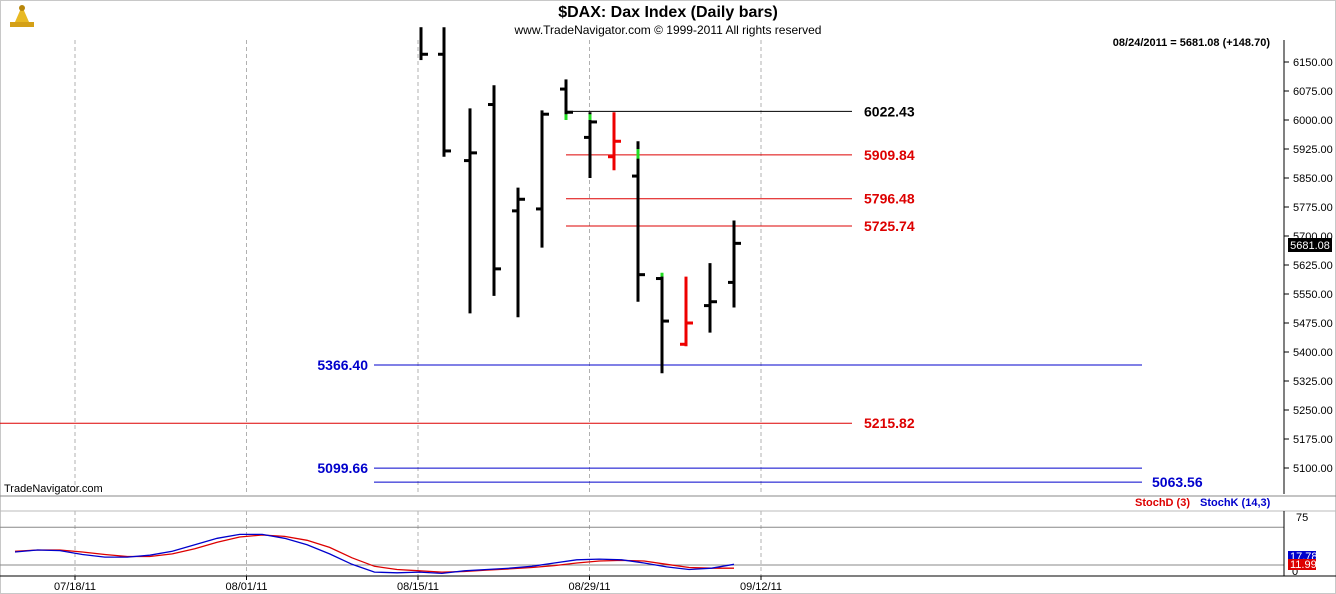 The height and width of the screenshot is (594, 1336). Describe the element at coordinates (889, 226) in the screenshot. I see `level-label: 5725.74` at that location.